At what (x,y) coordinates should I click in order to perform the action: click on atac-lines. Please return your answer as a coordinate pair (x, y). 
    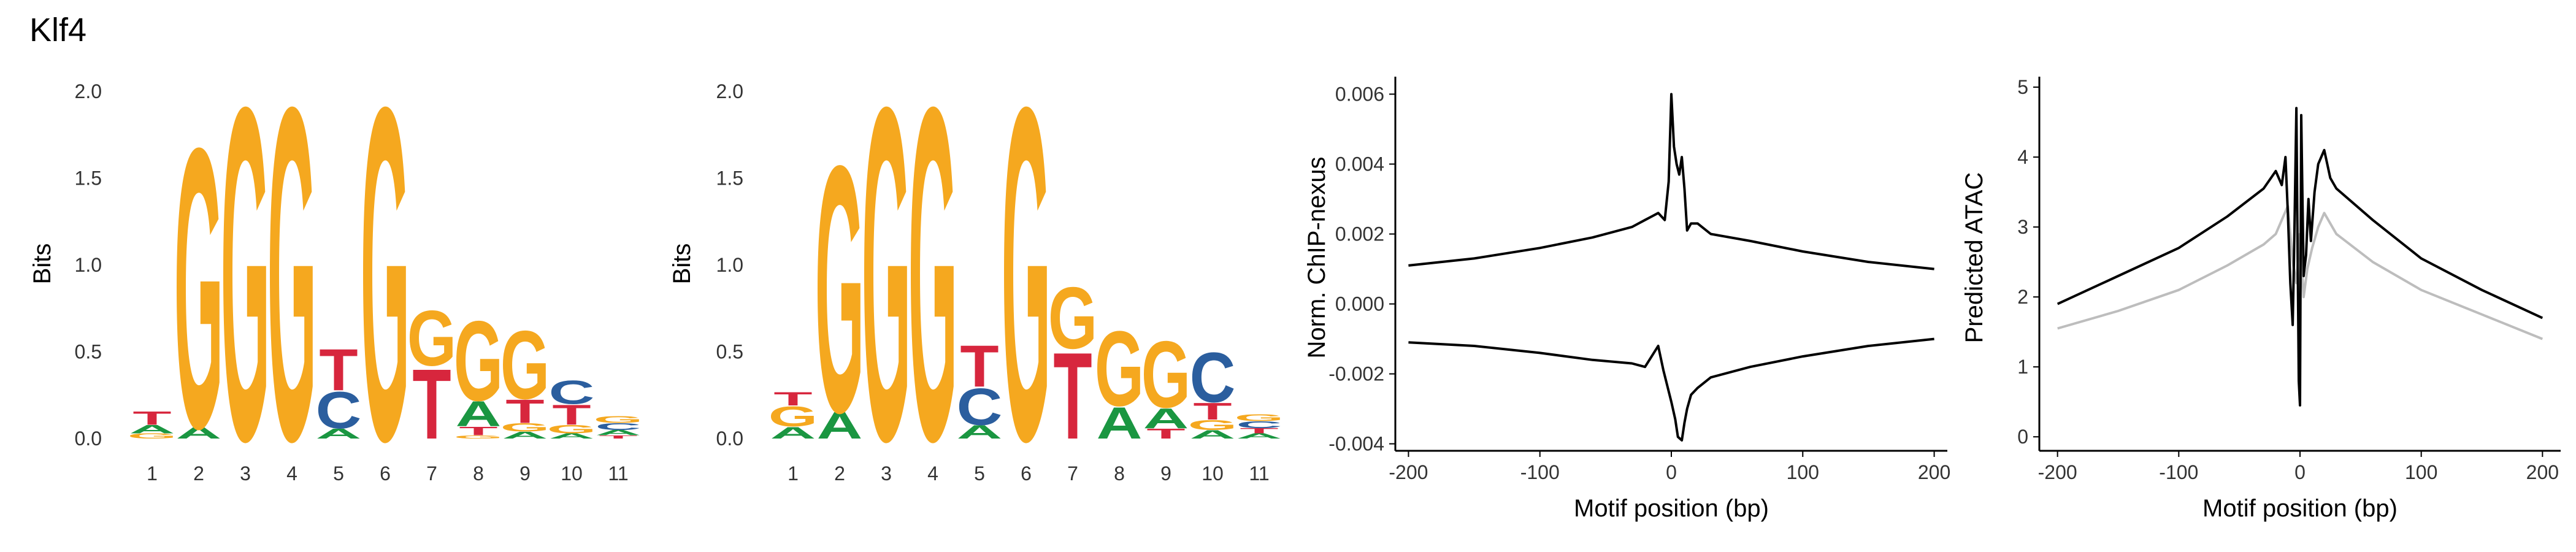
    Looking at the image, I should click on (2300, 257).